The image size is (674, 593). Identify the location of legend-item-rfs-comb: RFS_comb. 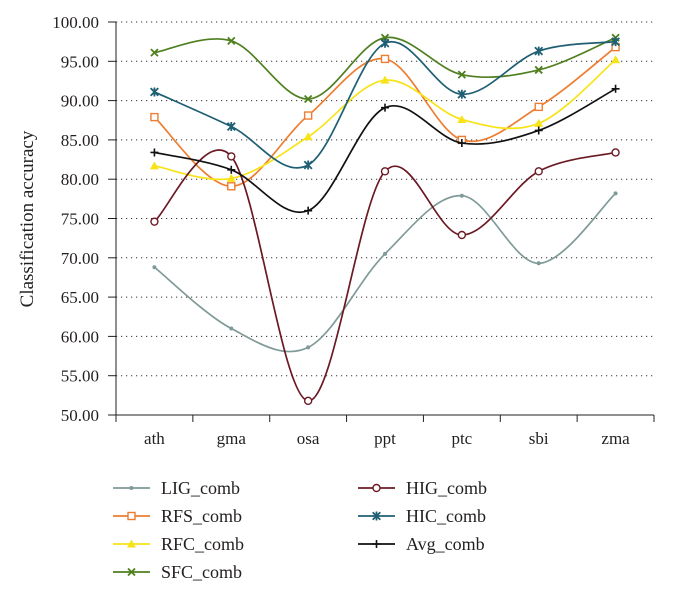
(177, 516).